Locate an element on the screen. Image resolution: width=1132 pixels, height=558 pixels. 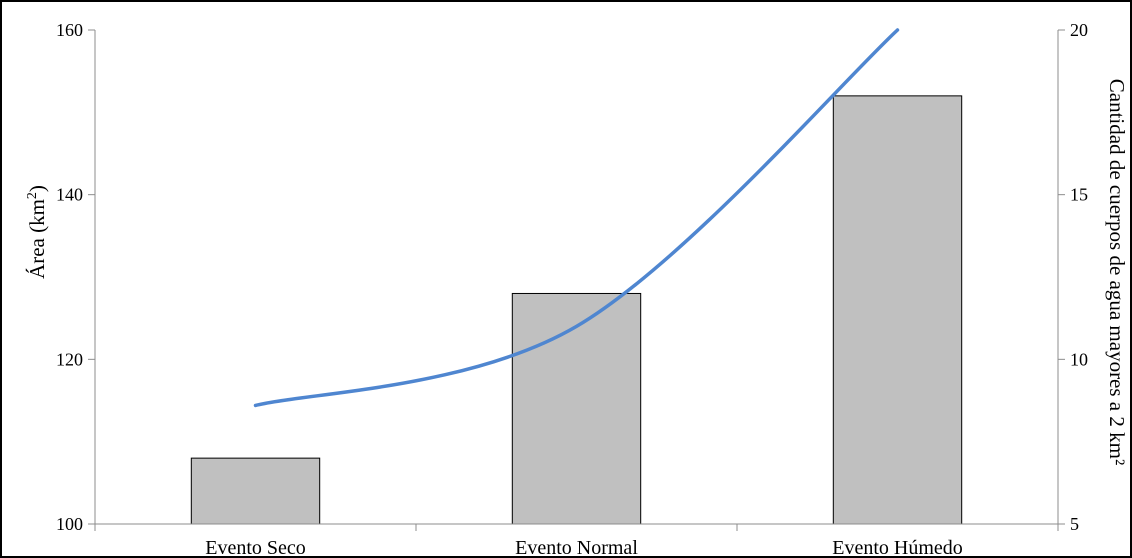
y-left-tick-label-1: 120 is located at coordinates (69, 359).